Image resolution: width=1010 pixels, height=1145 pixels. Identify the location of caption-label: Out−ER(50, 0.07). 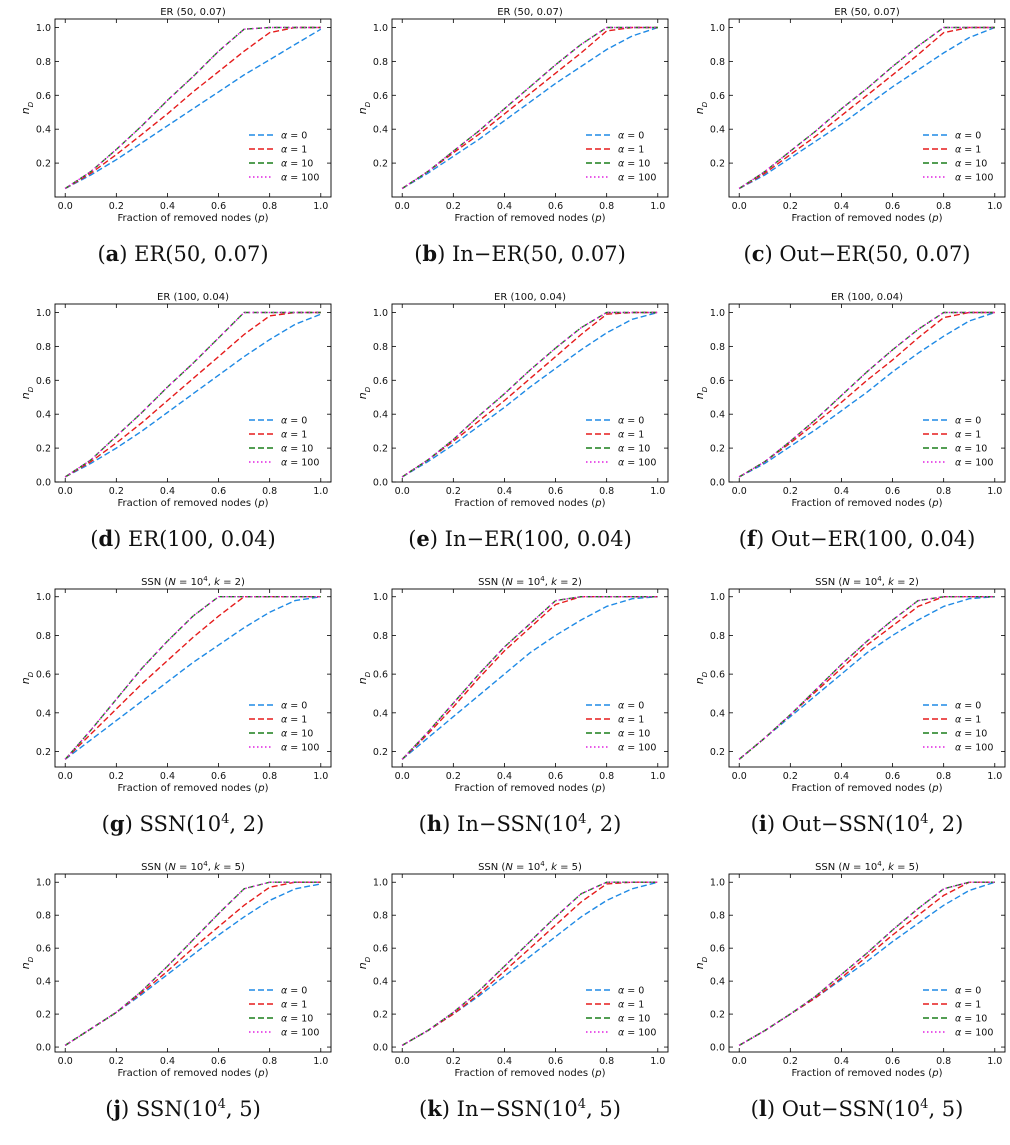
(875, 254).